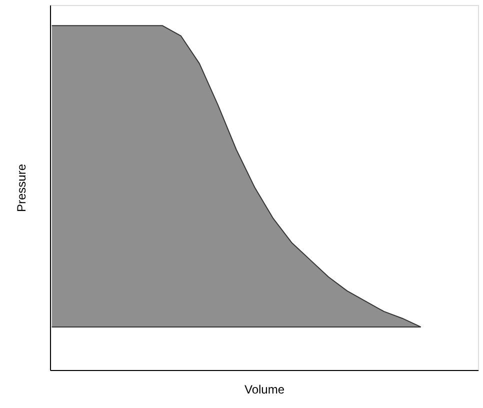 The width and height of the screenshot is (483, 408). Describe the element at coordinates (264, 389) in the screenshot. I see `x-axis-title: Volume` at that location.